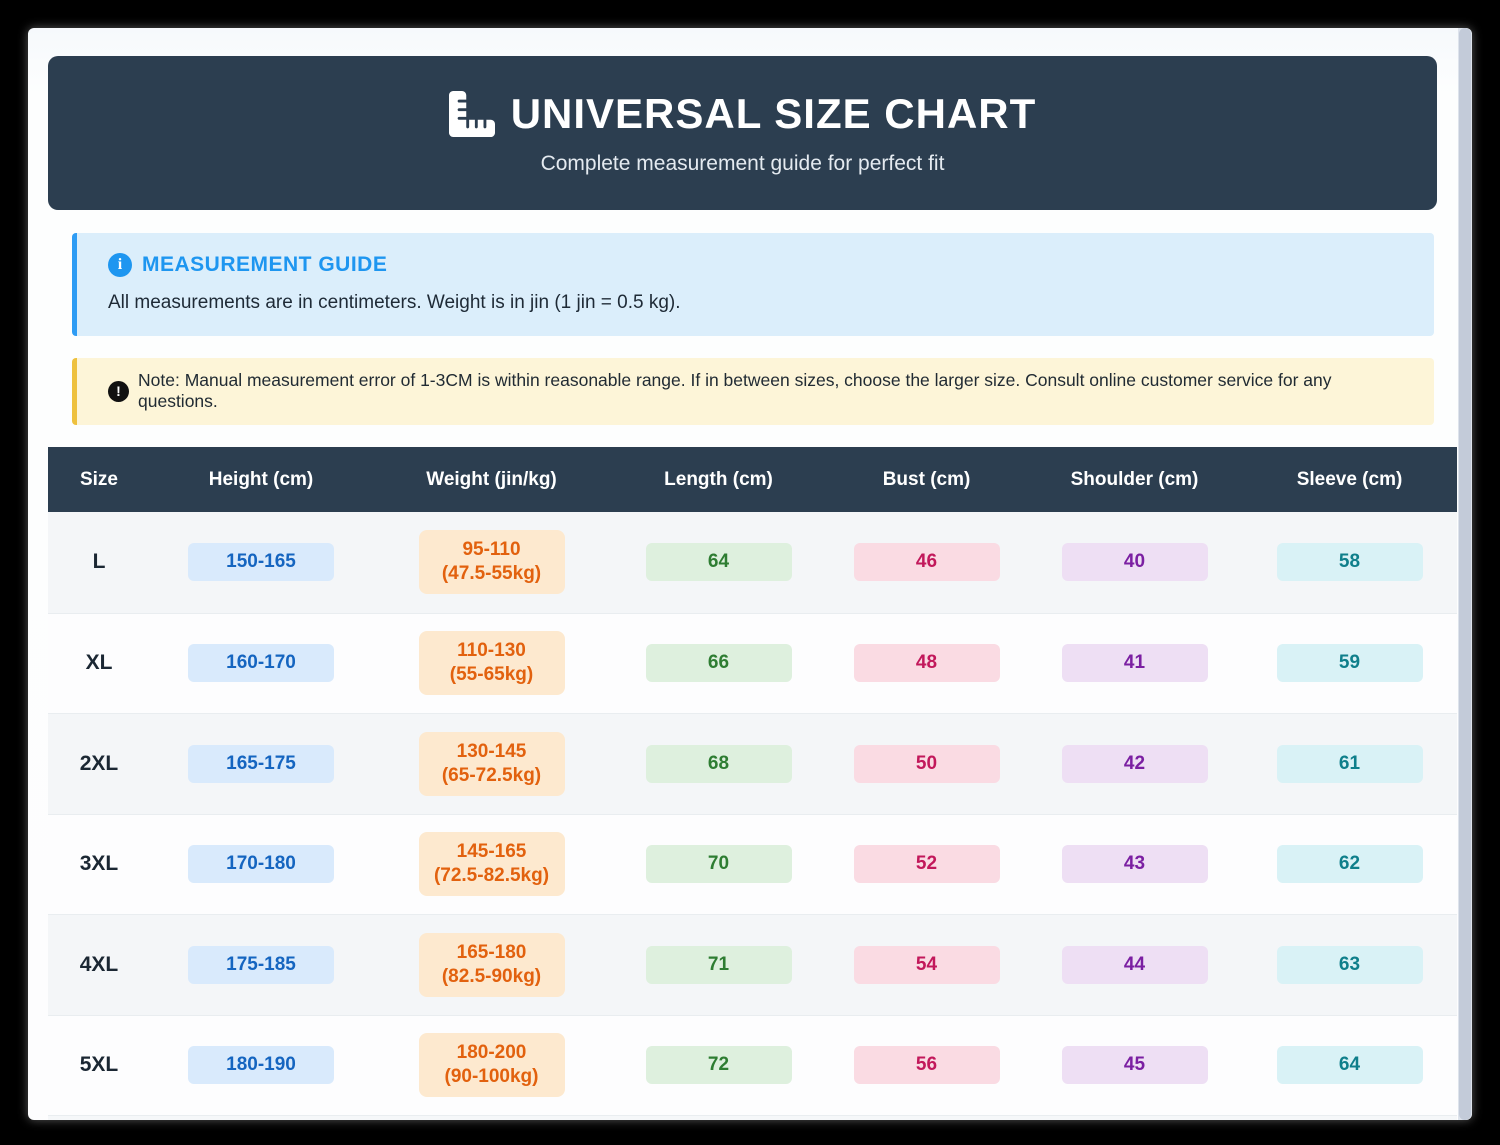 Image resolution: width=1500 pixels, height=1145 pixels. I want to click on weight-value: 165-180 (82.5-90kg), so click(491, 964).